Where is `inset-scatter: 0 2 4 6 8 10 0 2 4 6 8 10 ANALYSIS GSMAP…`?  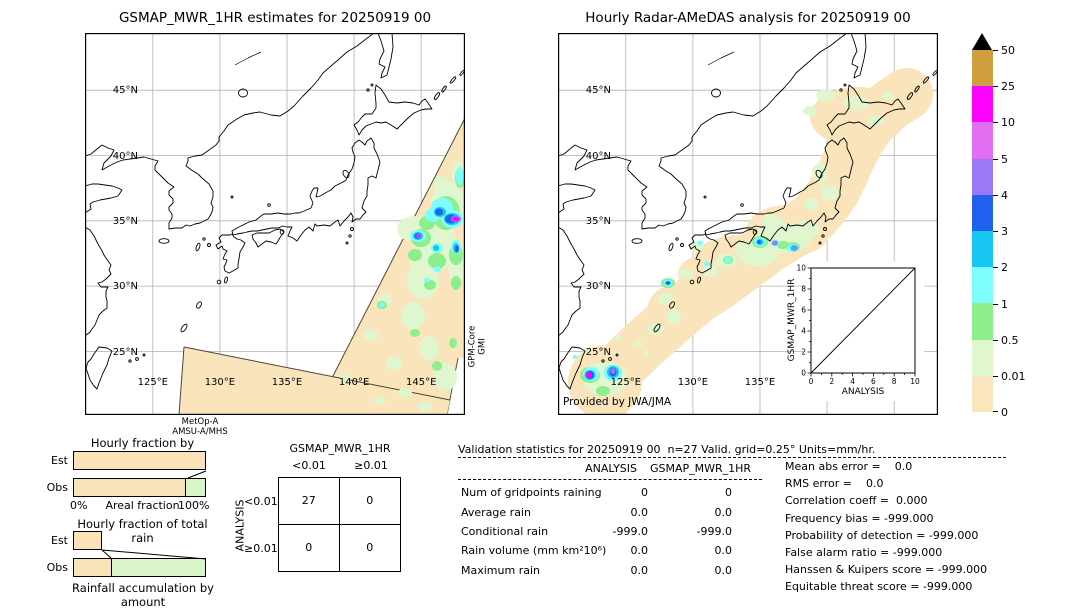 inset-scatter: 0 2 4 6 8 10 0 2 4 6 8 10 ANALYSIS GSMAP… is located at coordinates (855, 331).